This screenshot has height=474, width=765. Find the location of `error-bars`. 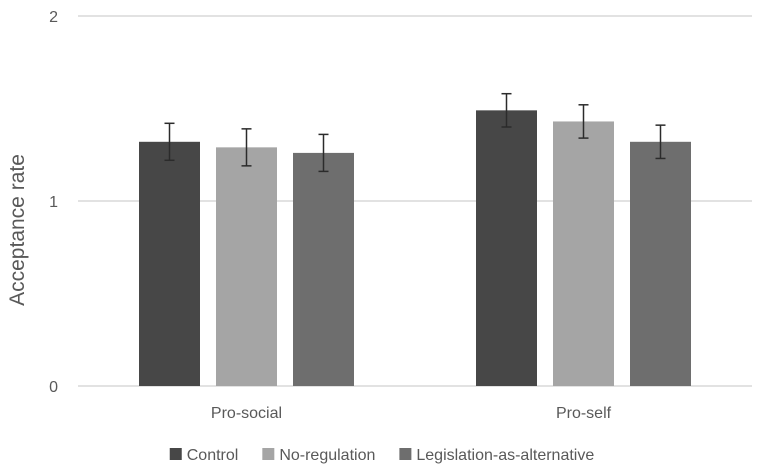

error-bars is located at coordinates (415, 132).